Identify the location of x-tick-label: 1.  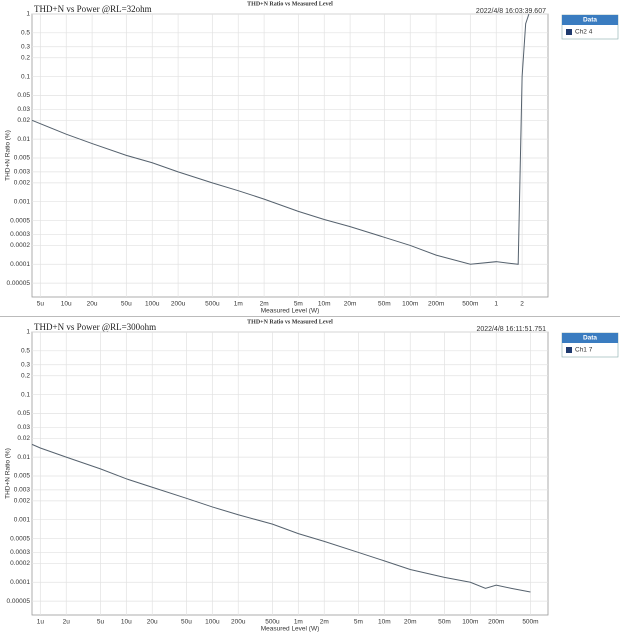
(496, 304).